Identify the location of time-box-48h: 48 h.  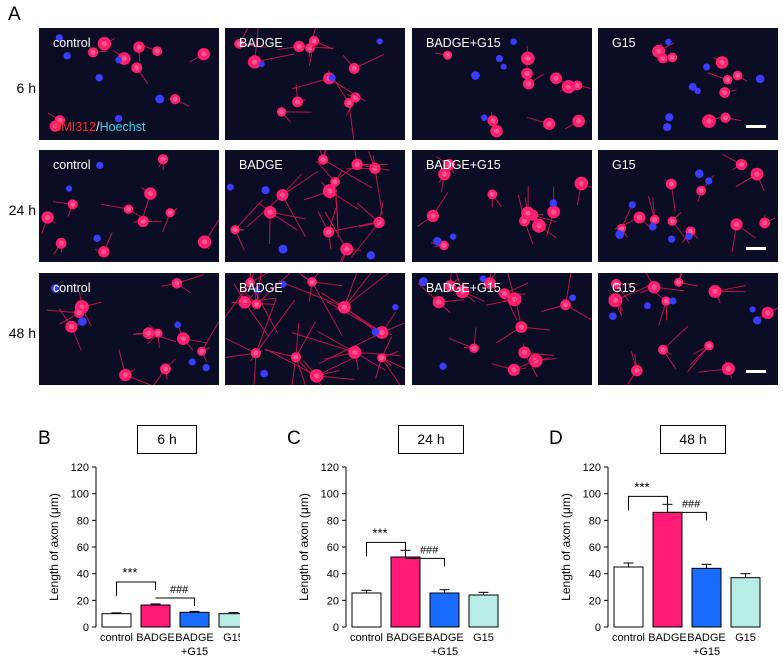
(693, 439).